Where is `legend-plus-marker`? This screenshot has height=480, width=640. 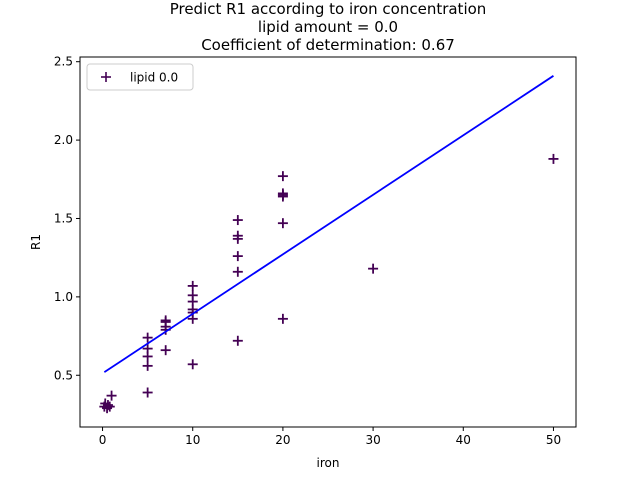
legend-plus-marker is located at coordinates (106, 77).